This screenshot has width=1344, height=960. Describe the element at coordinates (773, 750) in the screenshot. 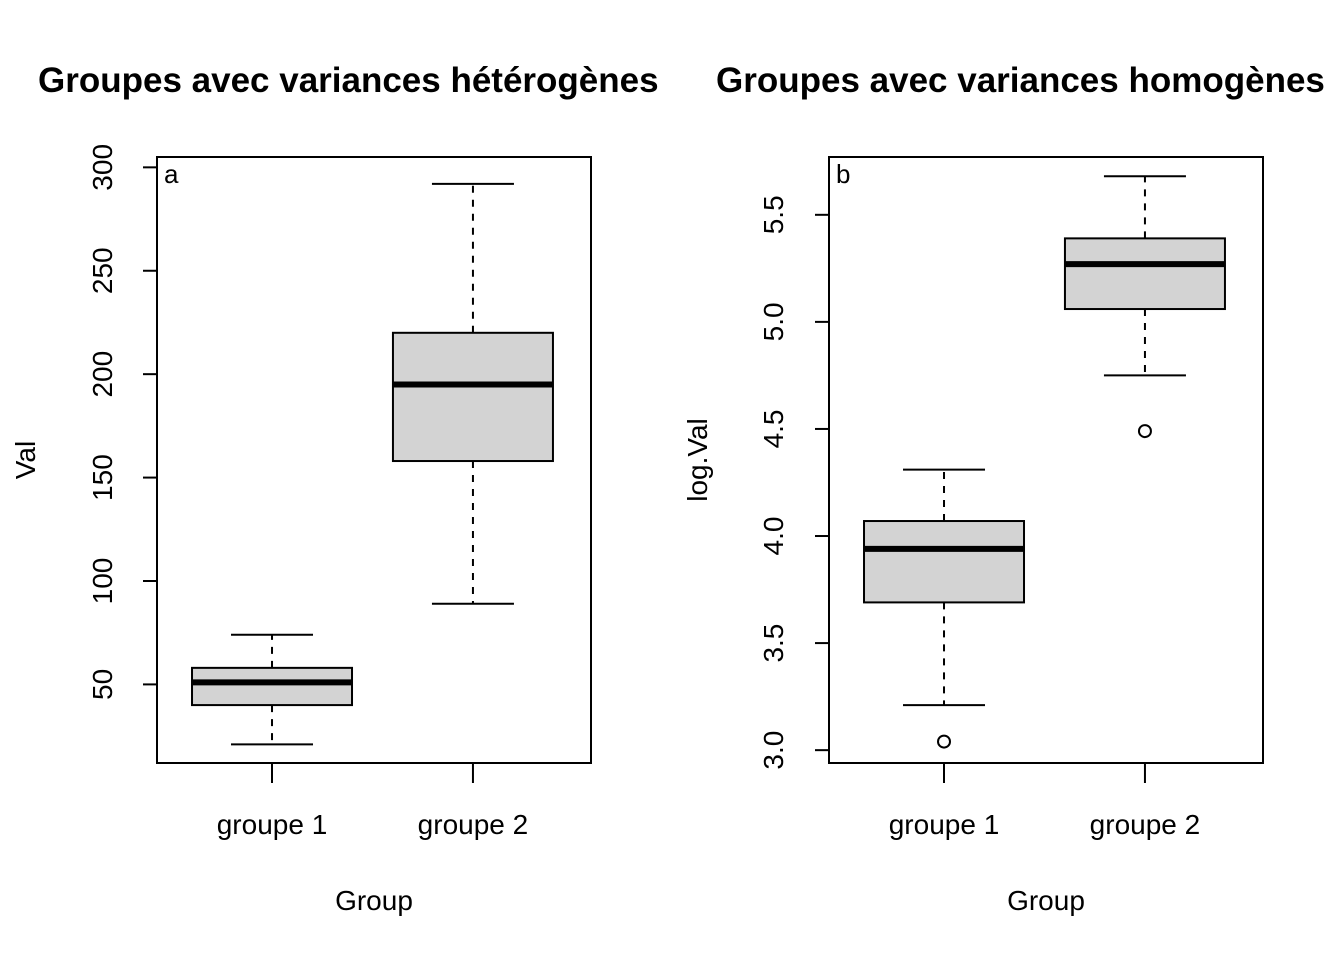

I see `y-tick-label: 3.0` at that location.